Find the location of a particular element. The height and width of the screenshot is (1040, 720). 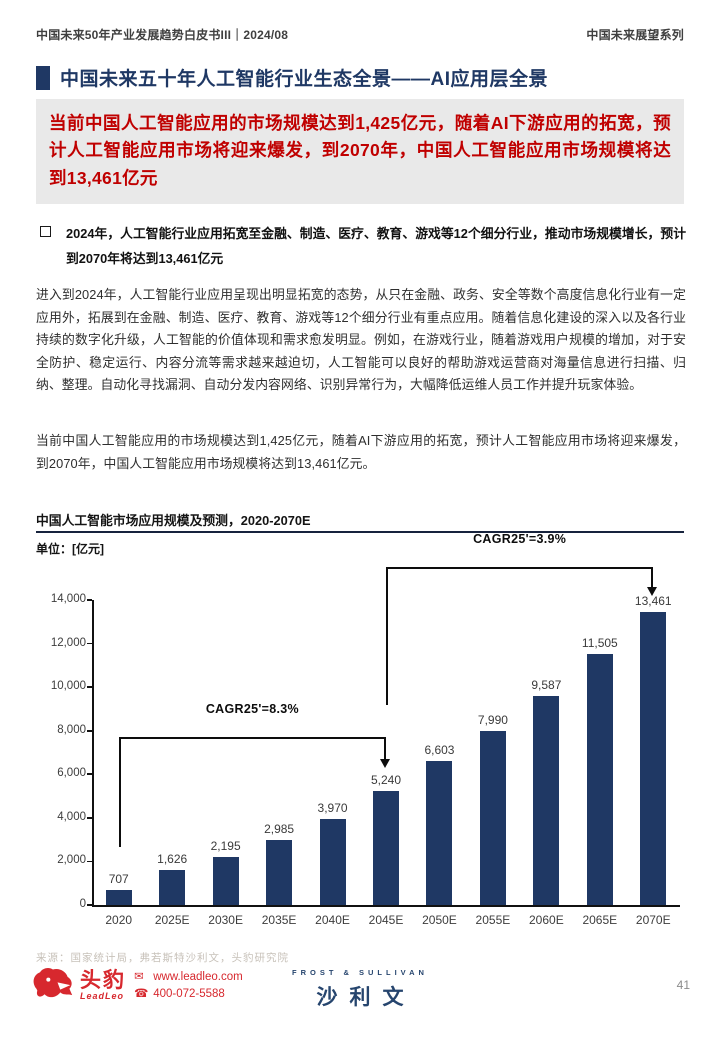

y-tick-label: 4,000 is located at coordinates (71, 816).